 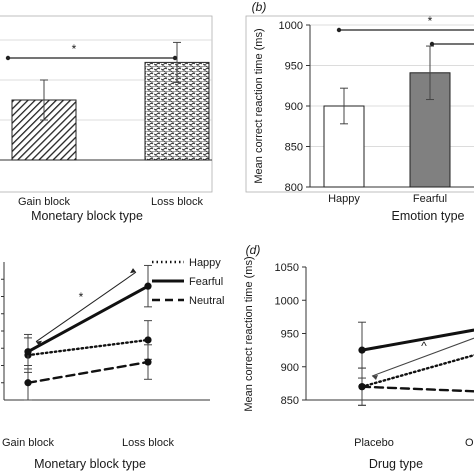 What do you see at coordinates (344, 199) in the screenshot?
I see `panel-b-category-label: Happy` at bounding box center [344, 199].